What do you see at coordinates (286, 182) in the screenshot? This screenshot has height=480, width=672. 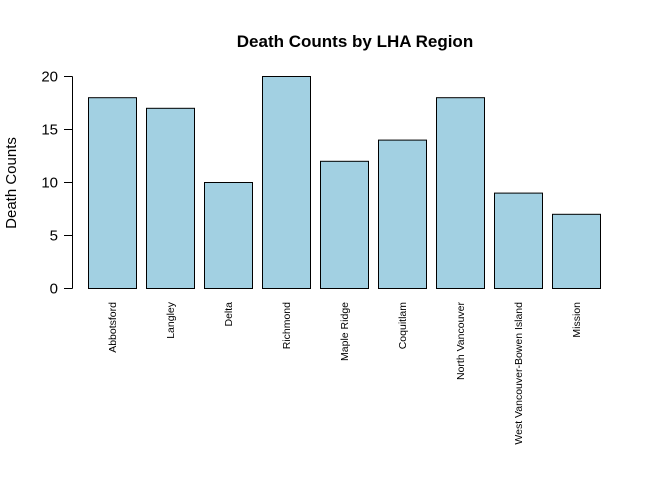 I see `bar-richmond` at bounding box center [286, 182].